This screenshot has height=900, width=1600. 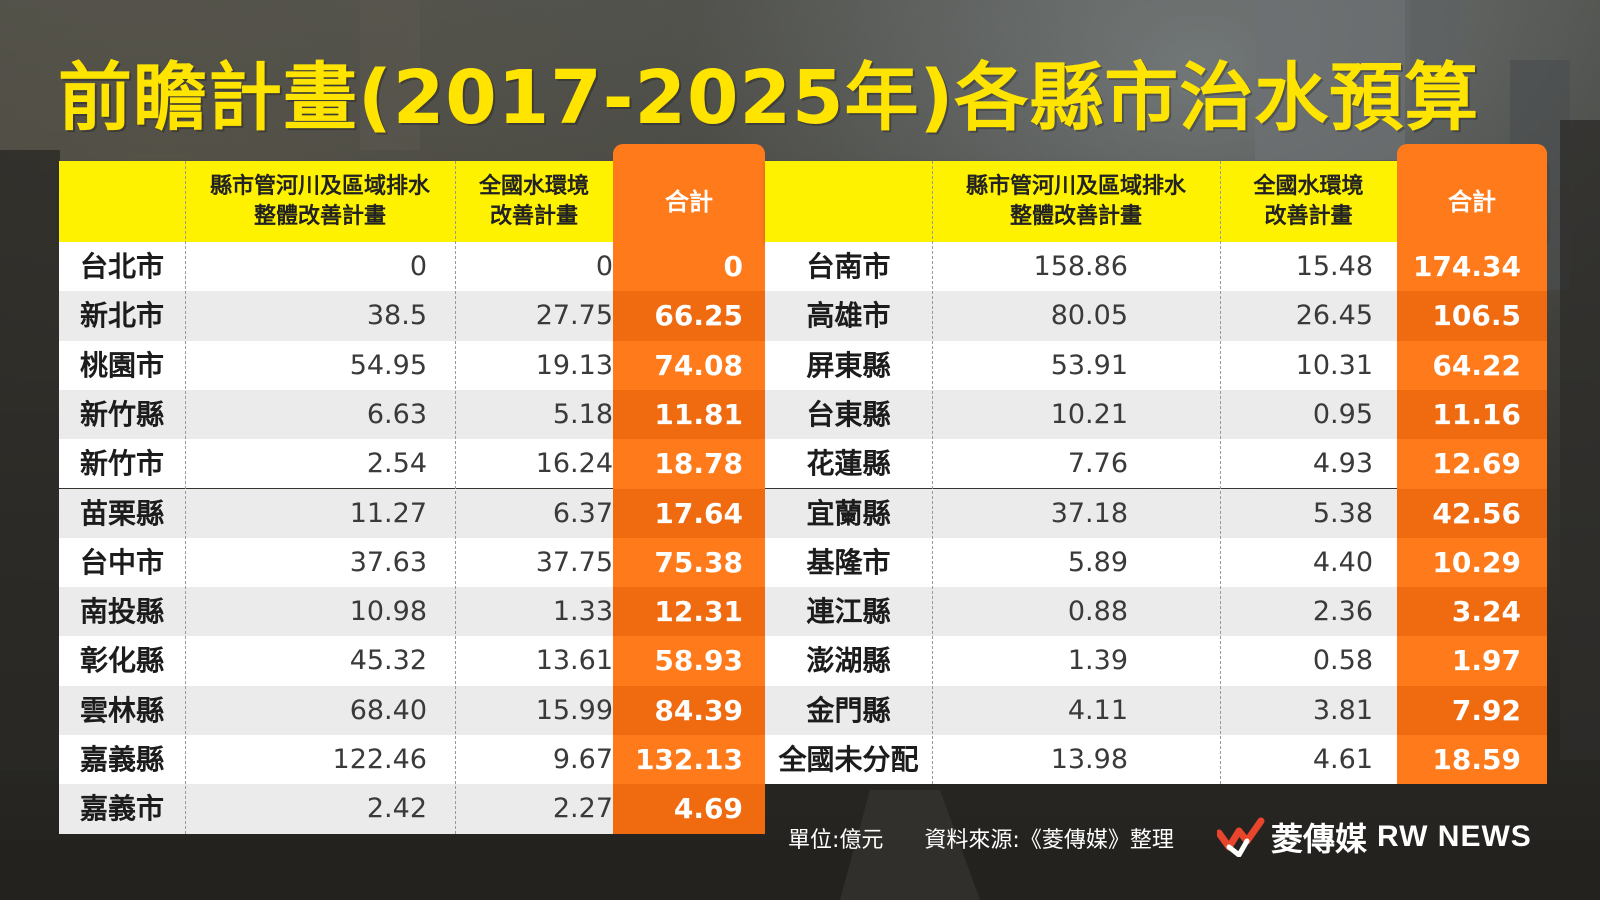 What do you see at coordinates (1156, 710) in the screenshot?
I see `table-row: 金門縣 4.11 3.81 7.92` at bounding box center [1156, 710].